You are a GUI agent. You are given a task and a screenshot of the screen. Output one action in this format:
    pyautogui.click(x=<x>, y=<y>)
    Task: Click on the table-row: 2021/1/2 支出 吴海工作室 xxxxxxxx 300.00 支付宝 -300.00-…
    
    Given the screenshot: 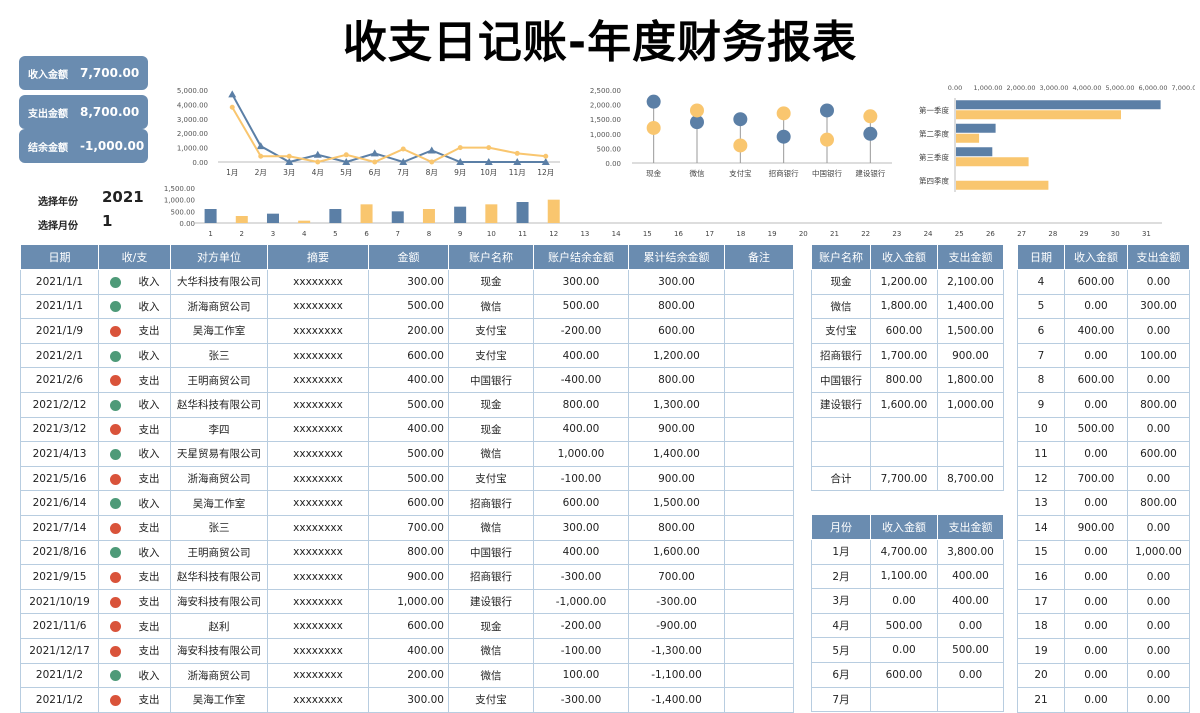 What is the action you would take?
    pyautogui.click(x=407, y=700)
    